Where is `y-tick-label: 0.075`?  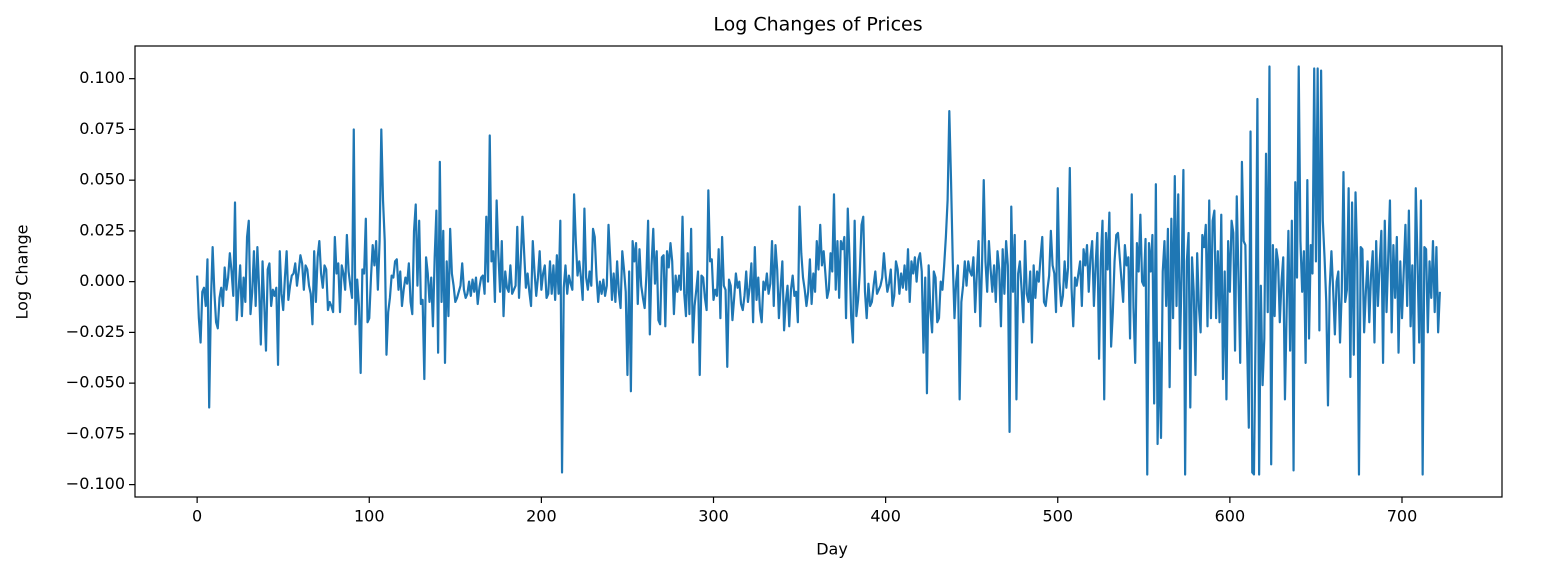
y-tick-label: 0.075 is located at coordinates (102, 128).